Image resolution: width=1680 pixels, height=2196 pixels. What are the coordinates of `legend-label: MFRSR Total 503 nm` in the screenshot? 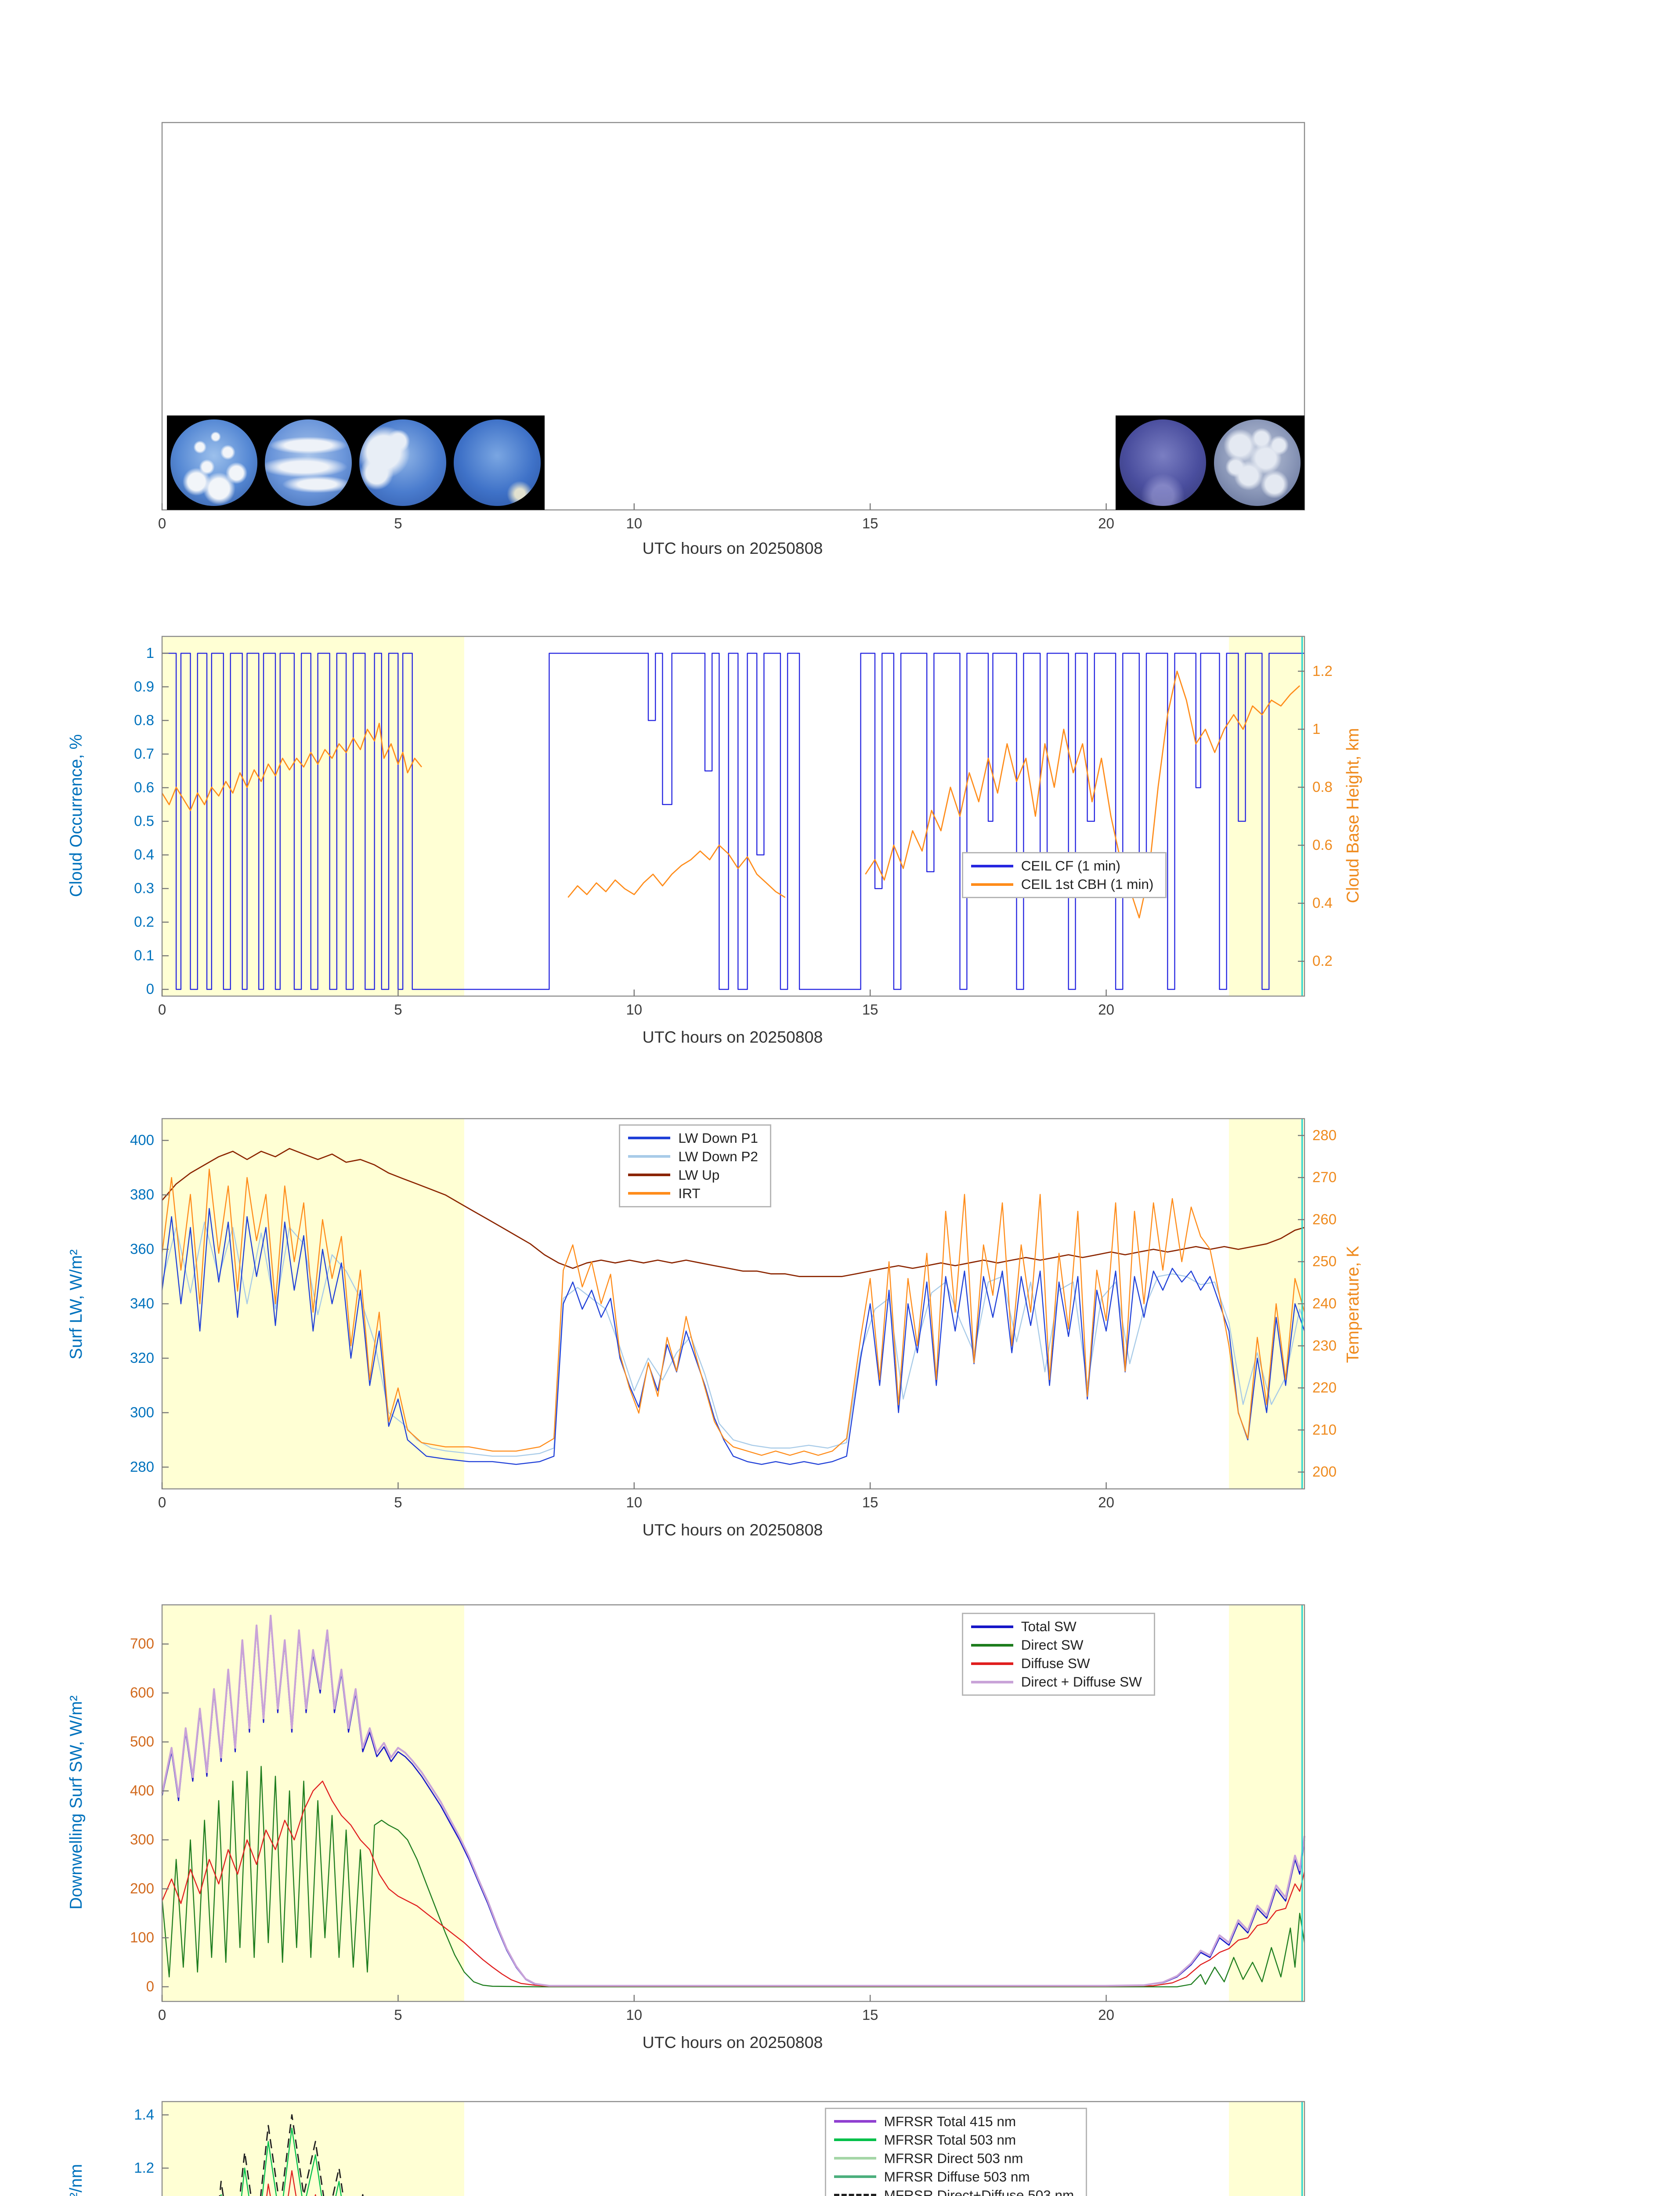 It's located at (950, 2139).